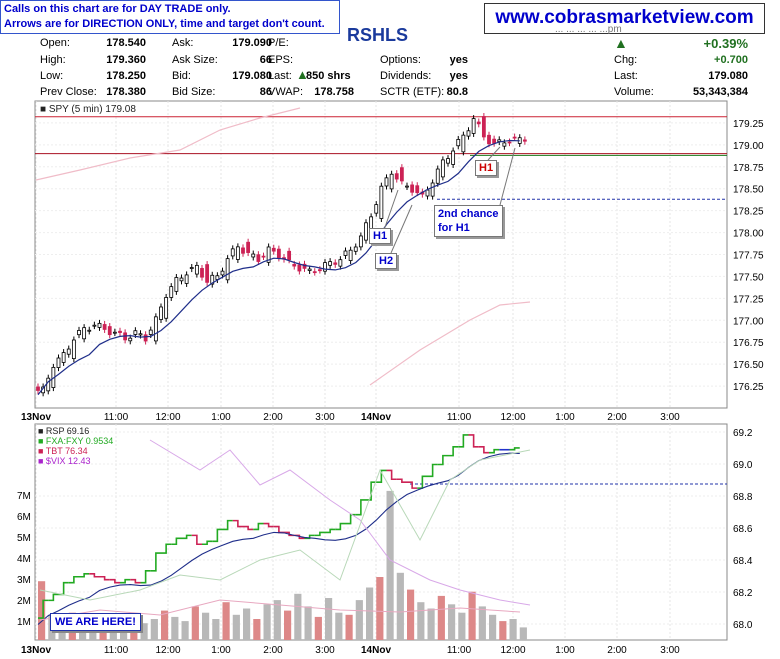 This screenshot has height=659, width=780. Describe the element at coordinates (325, 650) in the screenshot. I see `x-tick-label: 3:00` at that location.